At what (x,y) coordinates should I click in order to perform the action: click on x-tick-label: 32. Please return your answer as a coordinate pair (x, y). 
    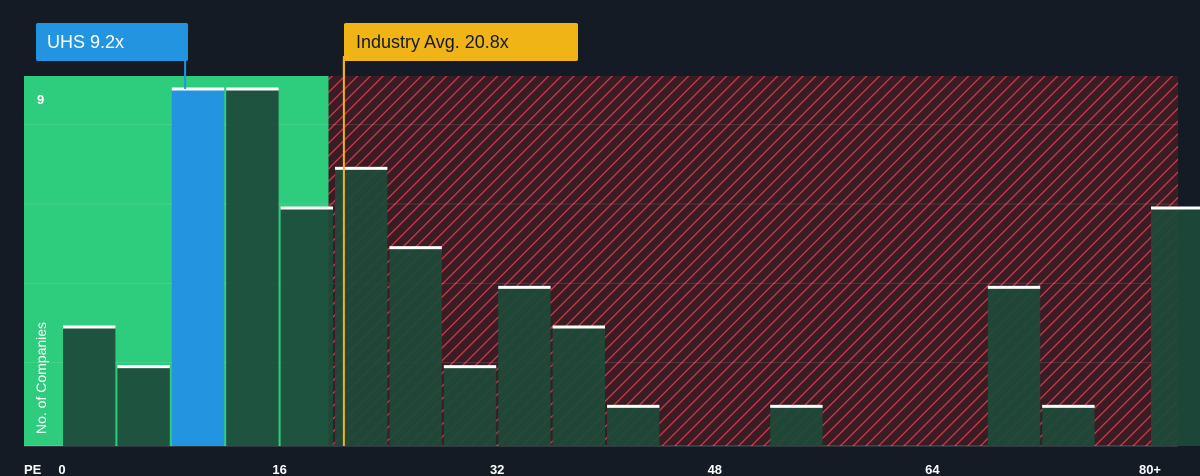
    Looking at the image, I should click on (497, 469).